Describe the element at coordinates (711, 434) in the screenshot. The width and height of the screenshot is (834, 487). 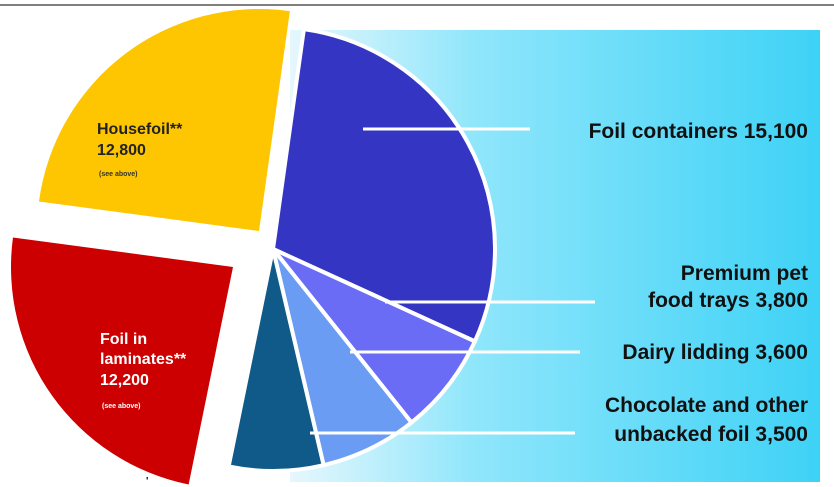
I see `label-chocolate-line2: unbacked foil 3,500` at that location.